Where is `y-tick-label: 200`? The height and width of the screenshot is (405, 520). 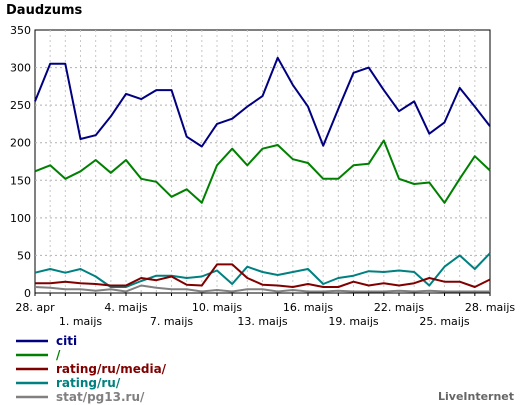 y-tick-label: 200 is located at coordinates (20, 143).